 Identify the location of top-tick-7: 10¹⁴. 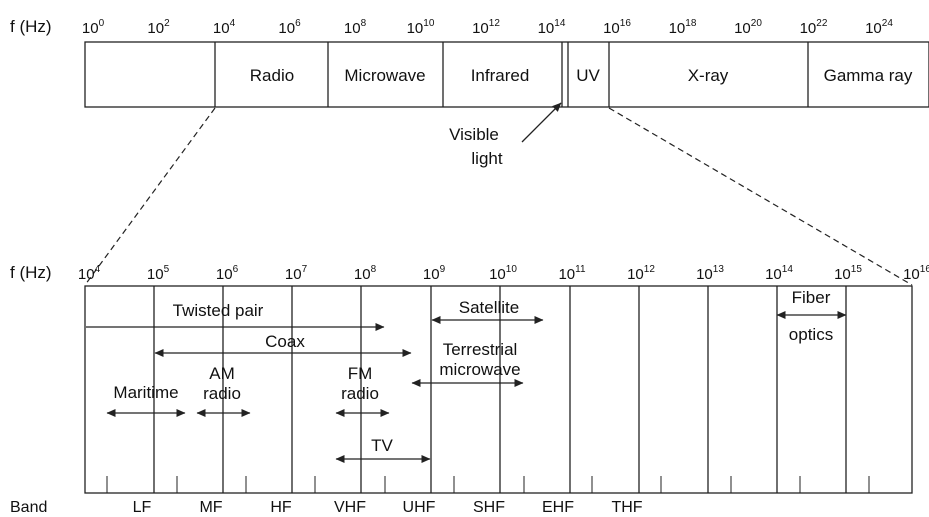
(552, 27).